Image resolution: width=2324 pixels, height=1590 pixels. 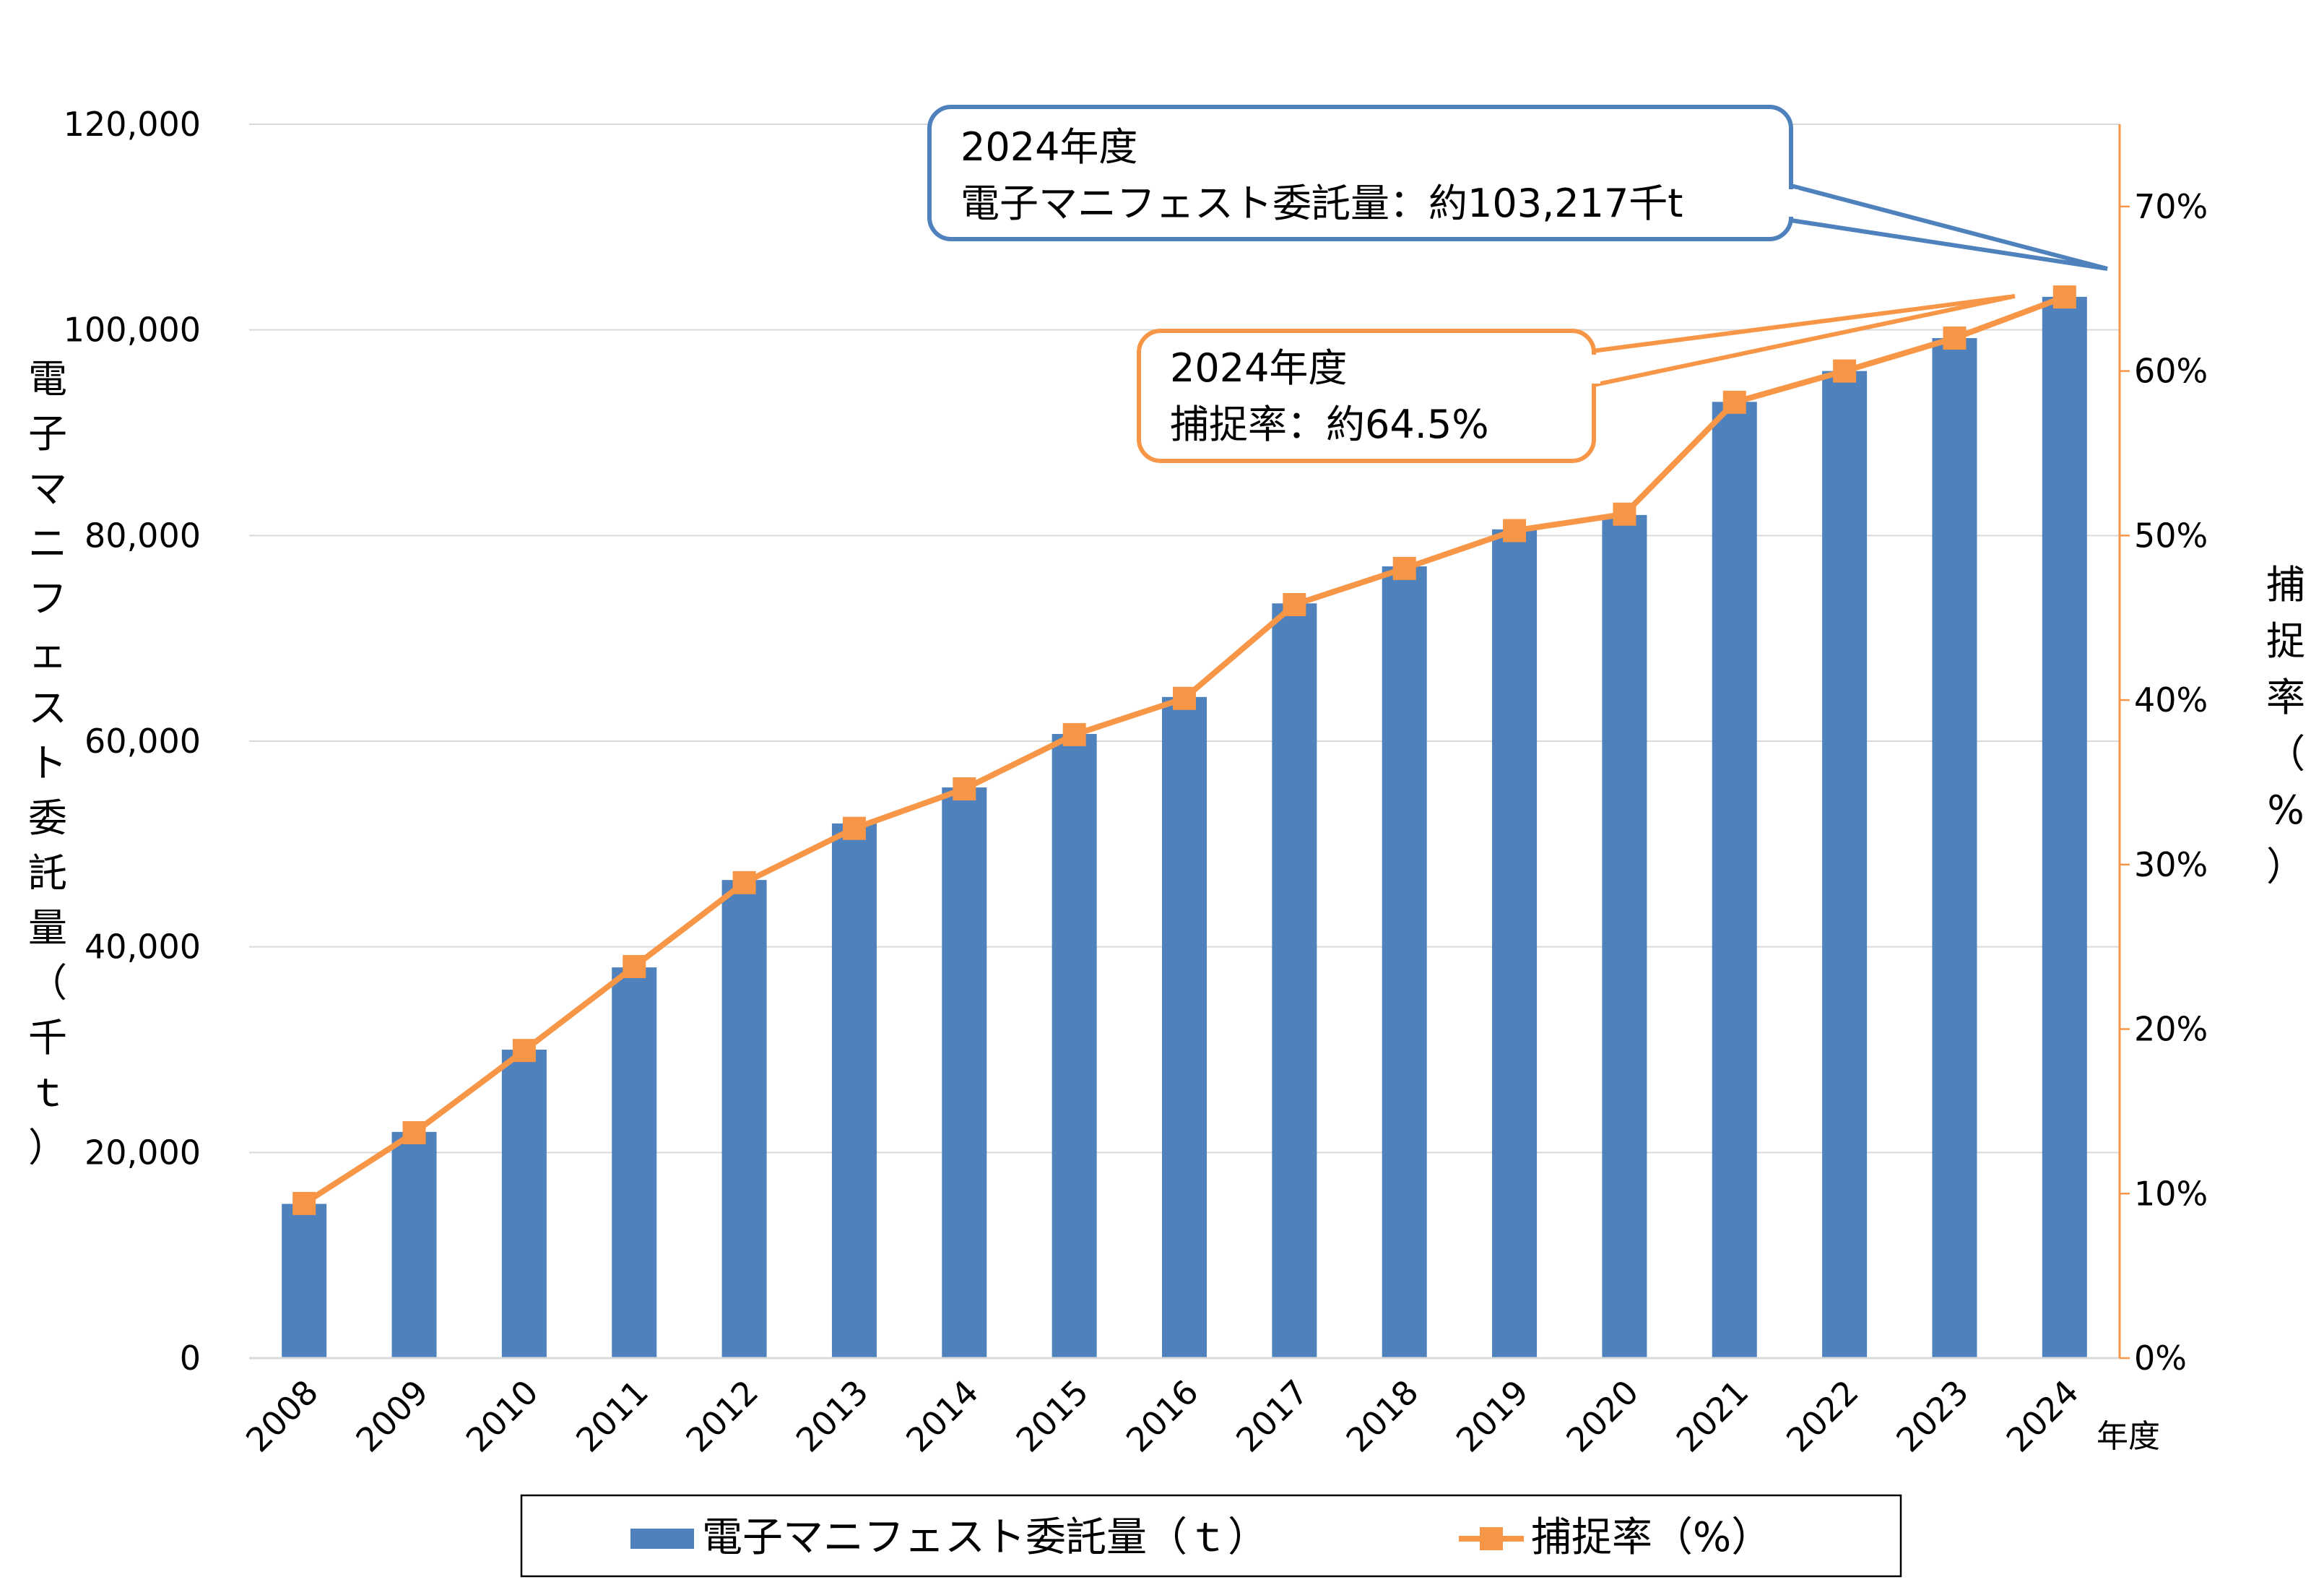 What do you see at coordinates (2171, 864) in the screenshot?
I see `y-right-tick-label: 30%` at bounding box center [2171, 864].